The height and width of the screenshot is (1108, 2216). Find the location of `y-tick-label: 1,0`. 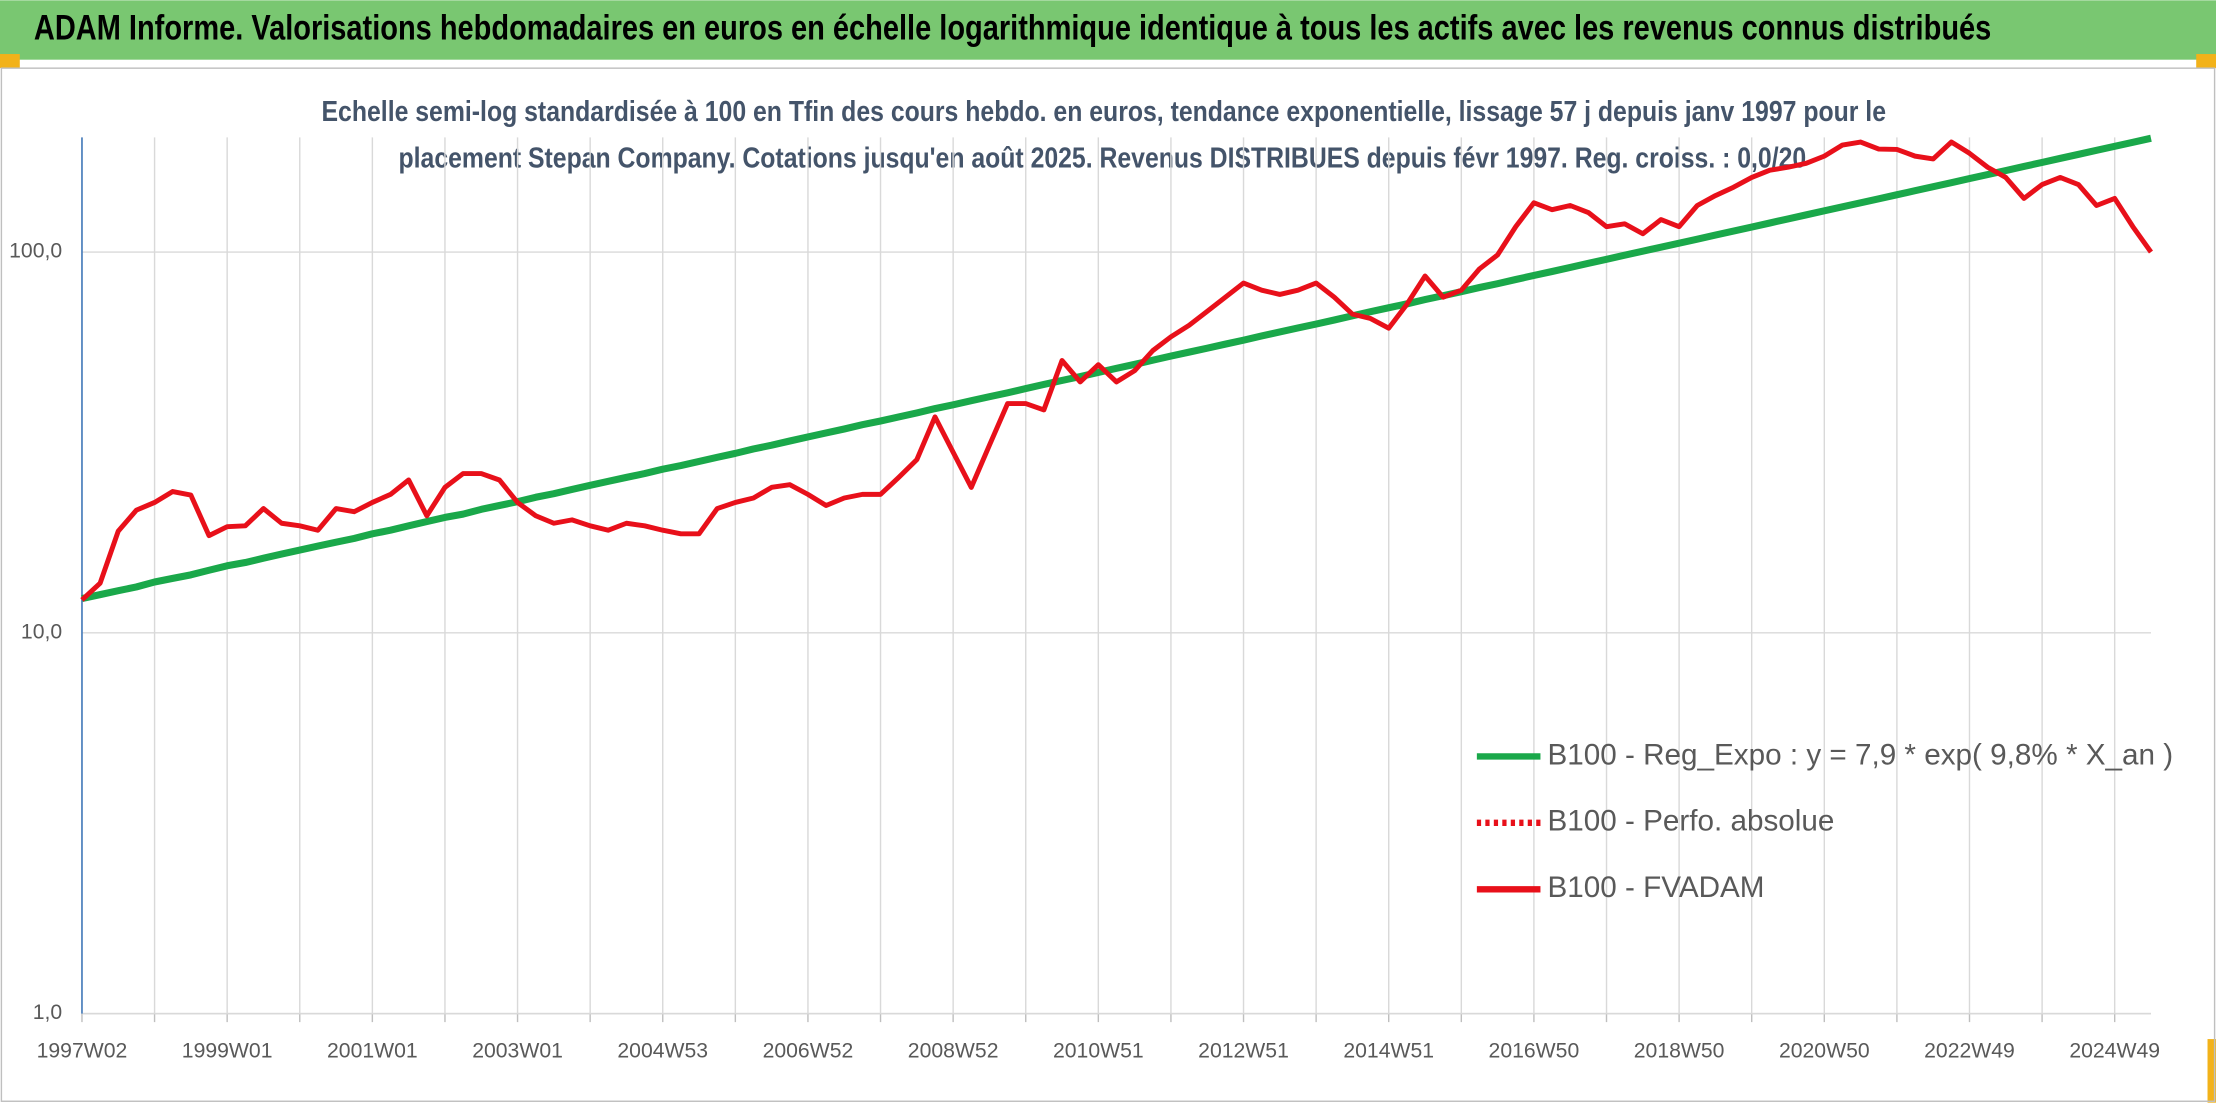

y-tick-label: 1,0 is located at coordinates (47, 1012).